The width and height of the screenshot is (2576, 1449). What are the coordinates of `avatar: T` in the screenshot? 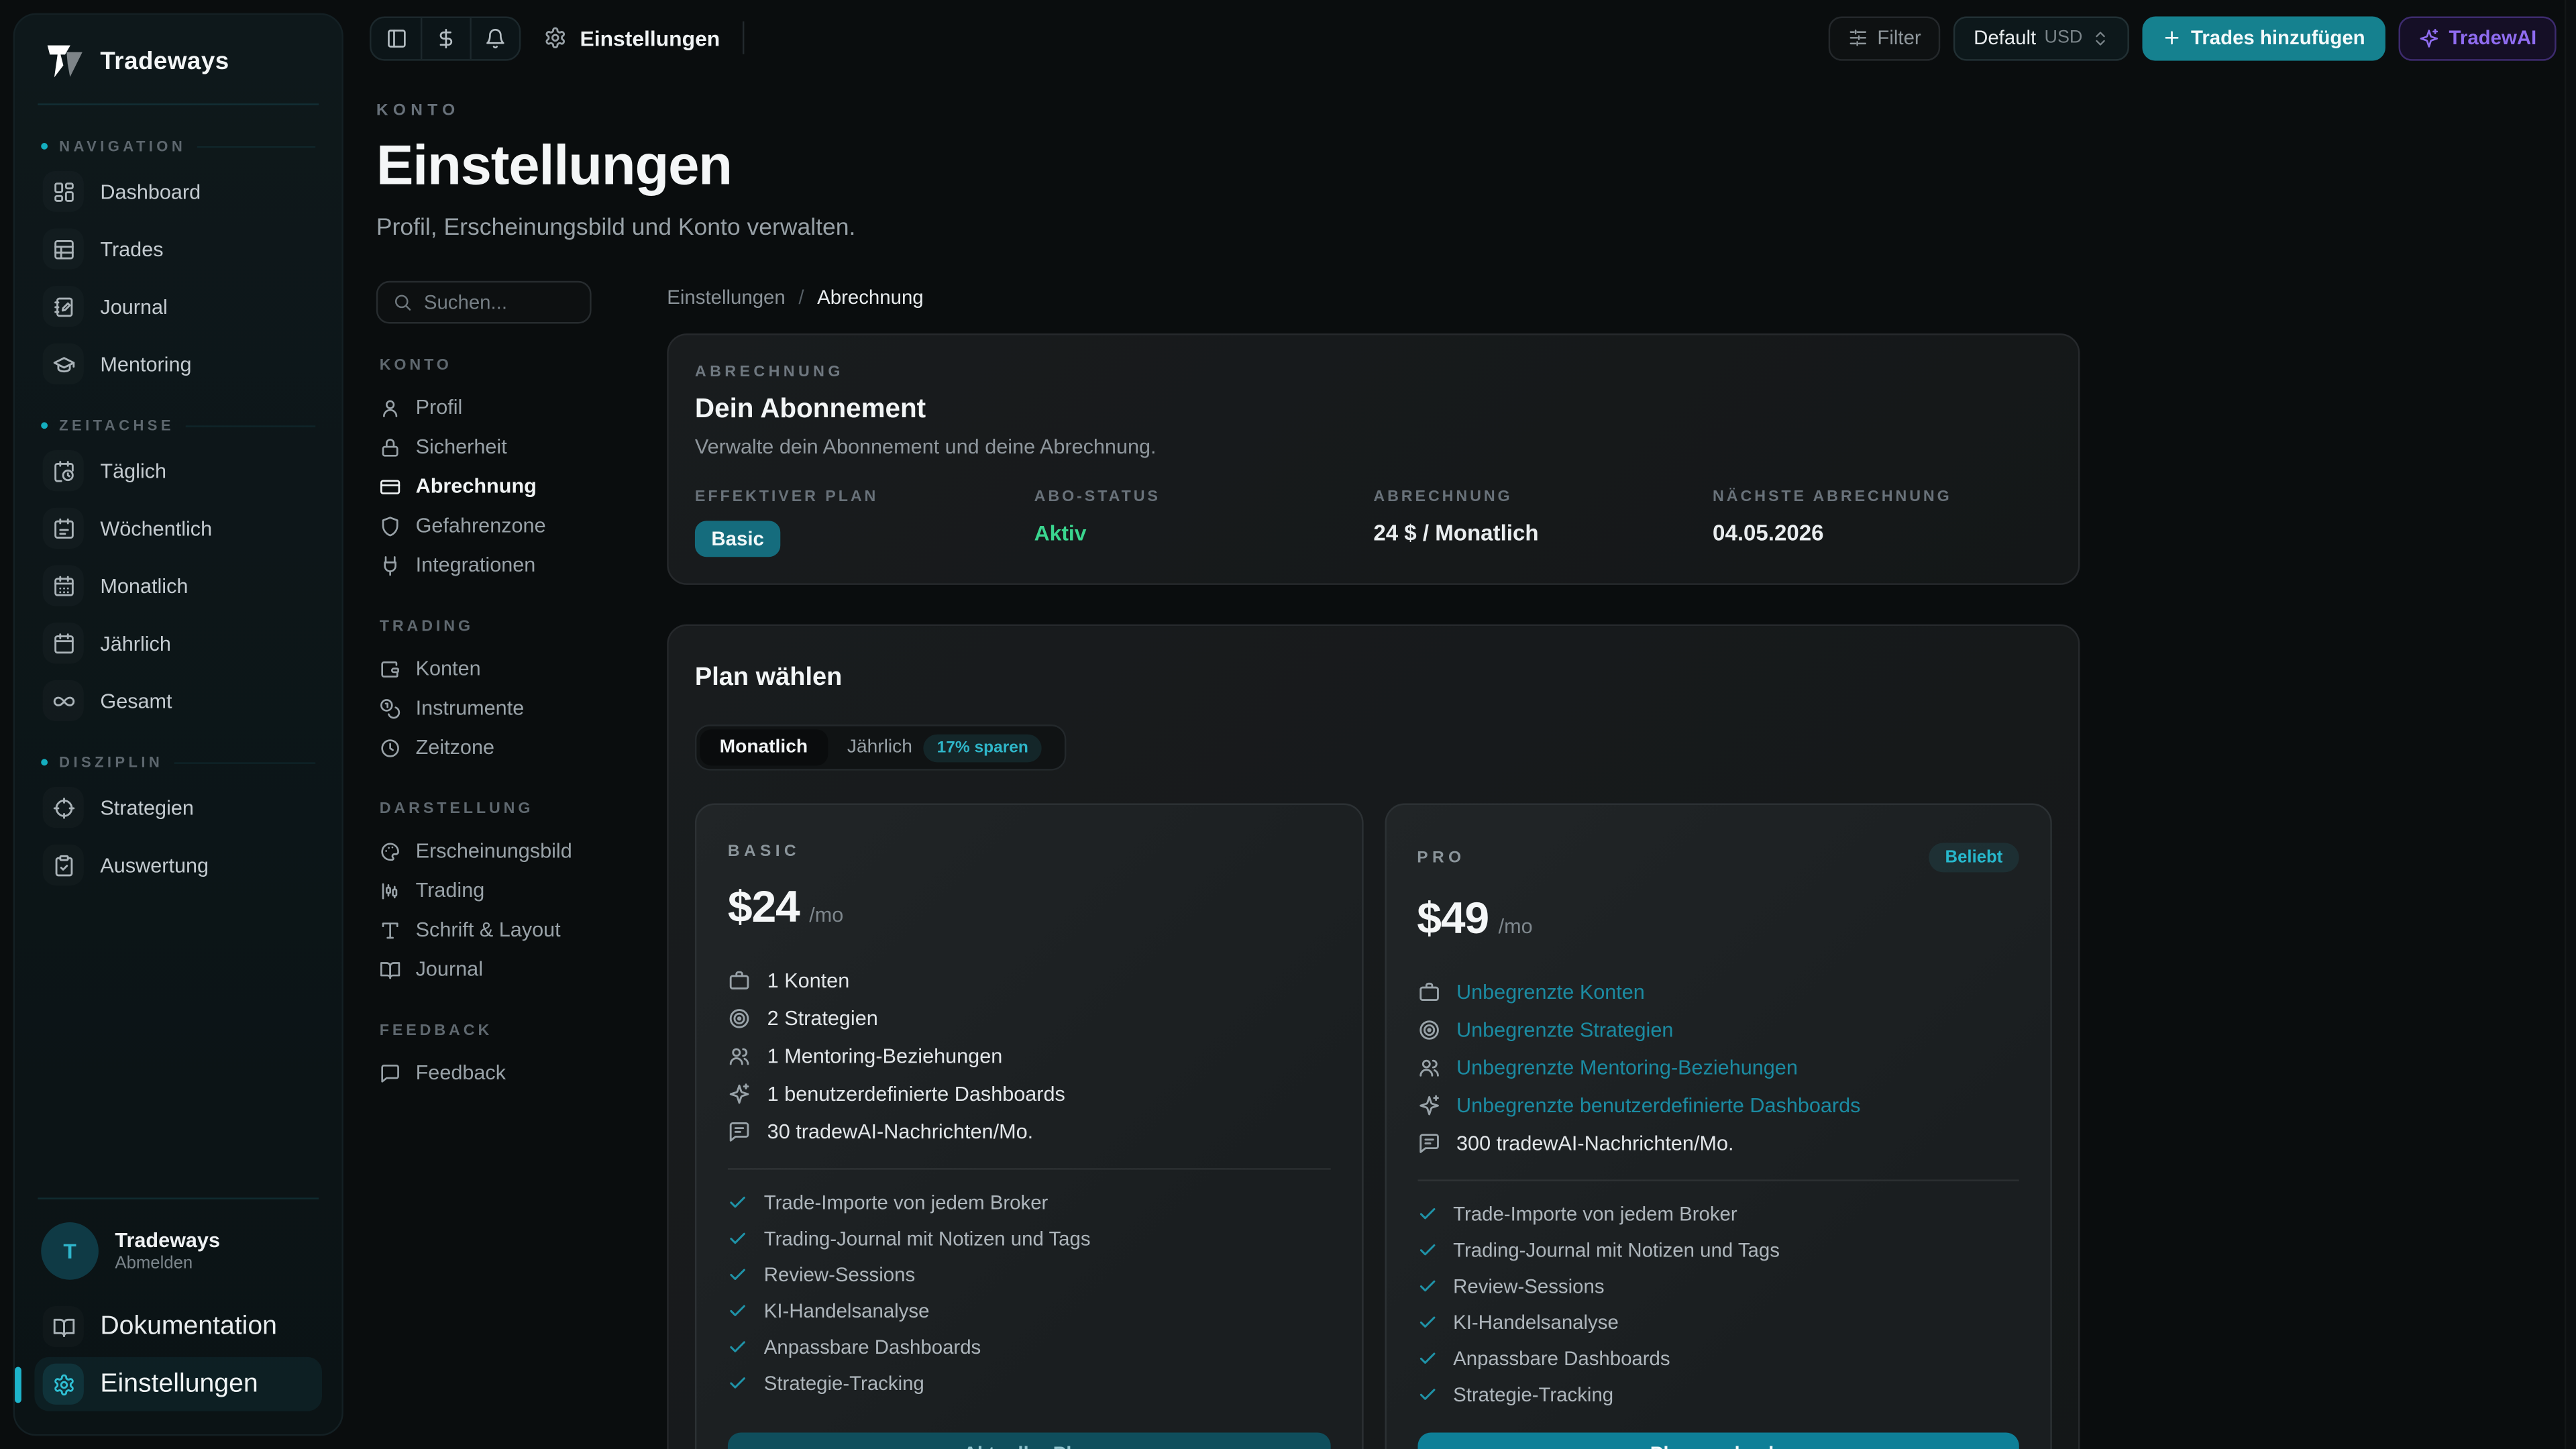 It's located at (70, 1251).